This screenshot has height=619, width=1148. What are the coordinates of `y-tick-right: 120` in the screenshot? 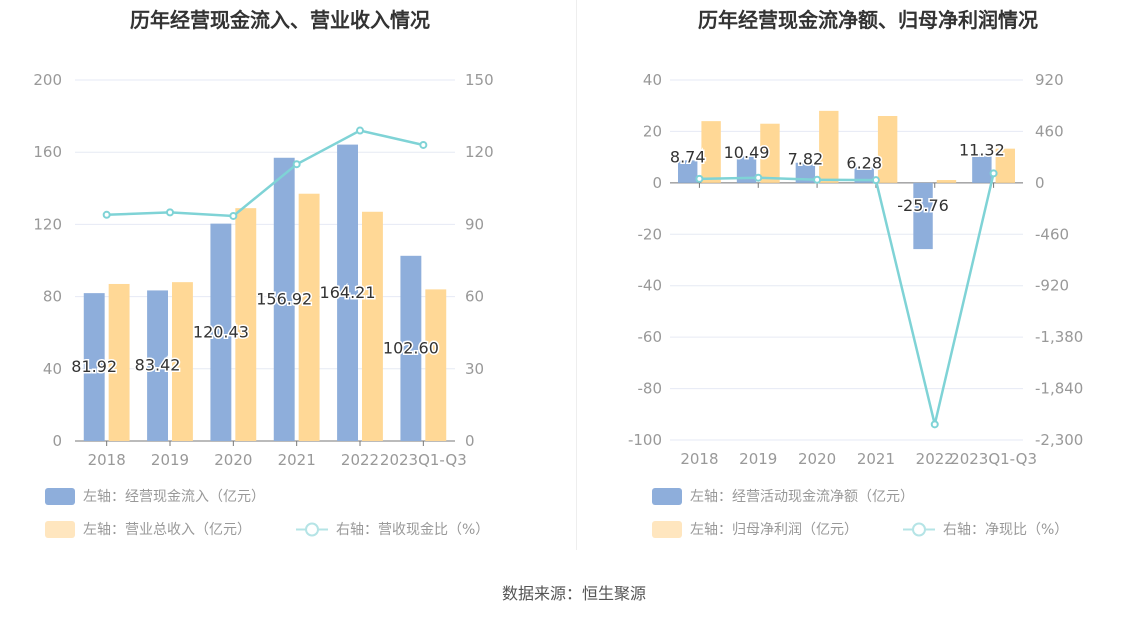 It's located at (479, 152).